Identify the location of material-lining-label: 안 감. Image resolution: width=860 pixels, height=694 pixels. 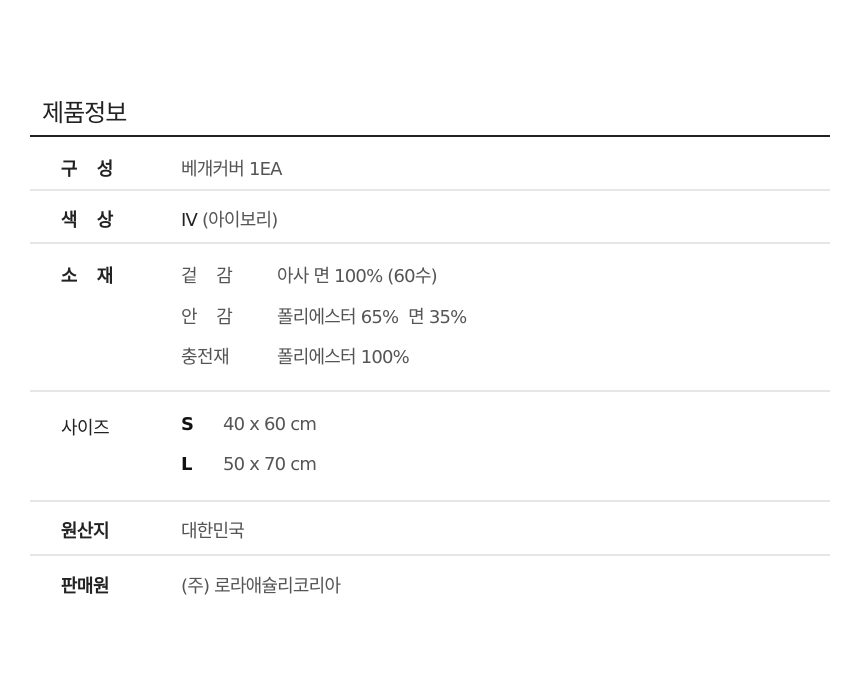
(207, 317).